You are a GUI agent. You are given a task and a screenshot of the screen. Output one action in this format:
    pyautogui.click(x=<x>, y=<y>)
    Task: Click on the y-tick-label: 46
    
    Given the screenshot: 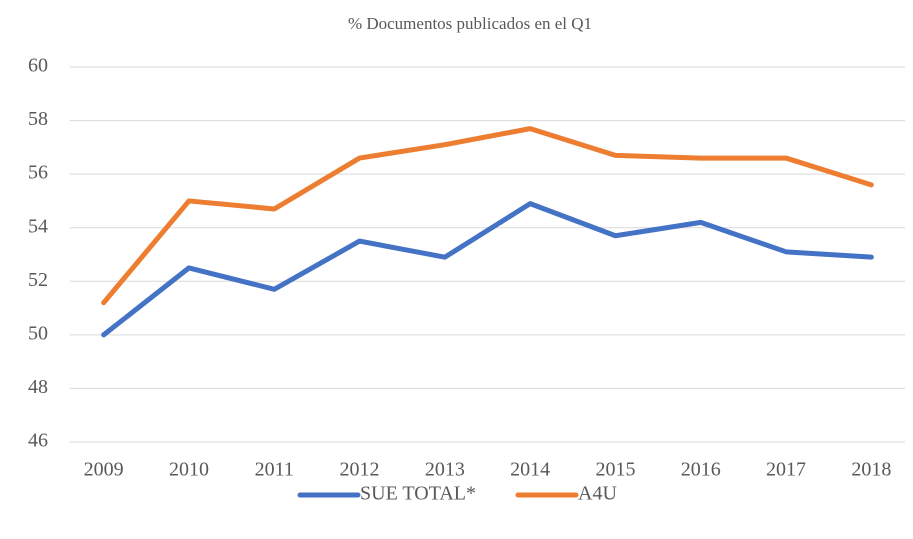 What is the action you would take?
    pyautogui.click(x=38, y=441)
    